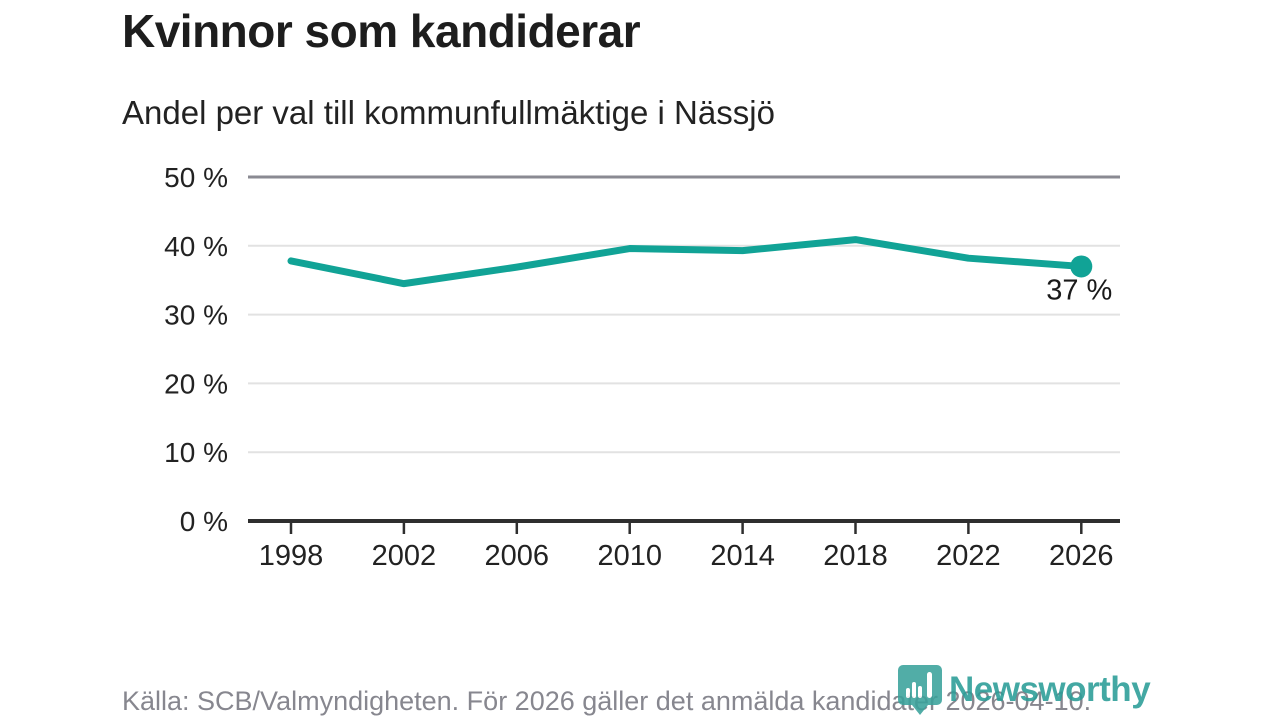 This screenshot has height=720, width=1280. What do you see at coordinates (196, 315) in the screenshot?
I see `y-tick-label: 30 %` at bounding box center [196, 315].